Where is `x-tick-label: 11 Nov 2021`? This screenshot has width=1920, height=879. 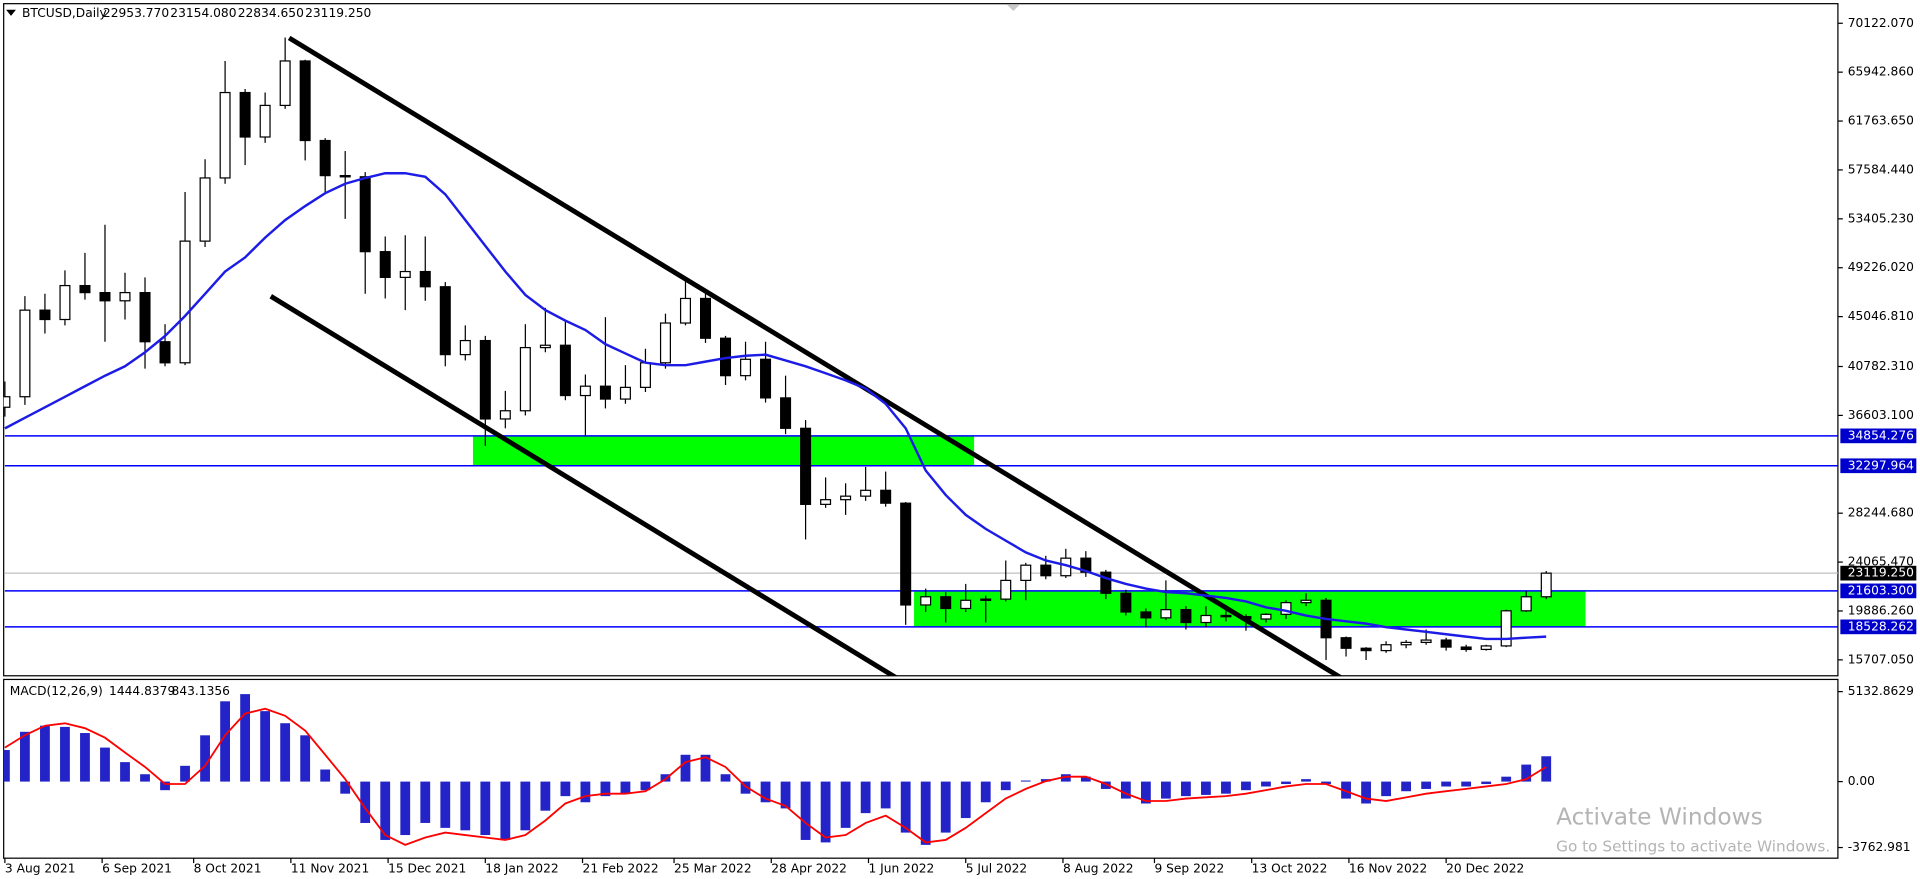
x-tick-label: 11 Nov 2021 is located at coordinates (330, 869).